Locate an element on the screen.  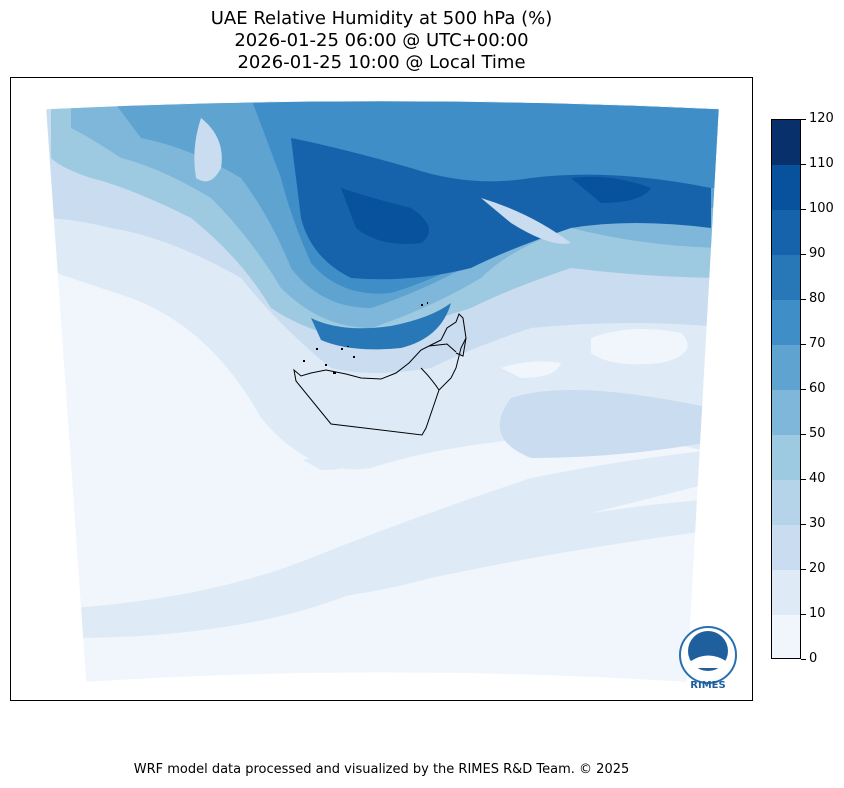
colorbar-tick-label: 60 is located at coordinates (817, 388).